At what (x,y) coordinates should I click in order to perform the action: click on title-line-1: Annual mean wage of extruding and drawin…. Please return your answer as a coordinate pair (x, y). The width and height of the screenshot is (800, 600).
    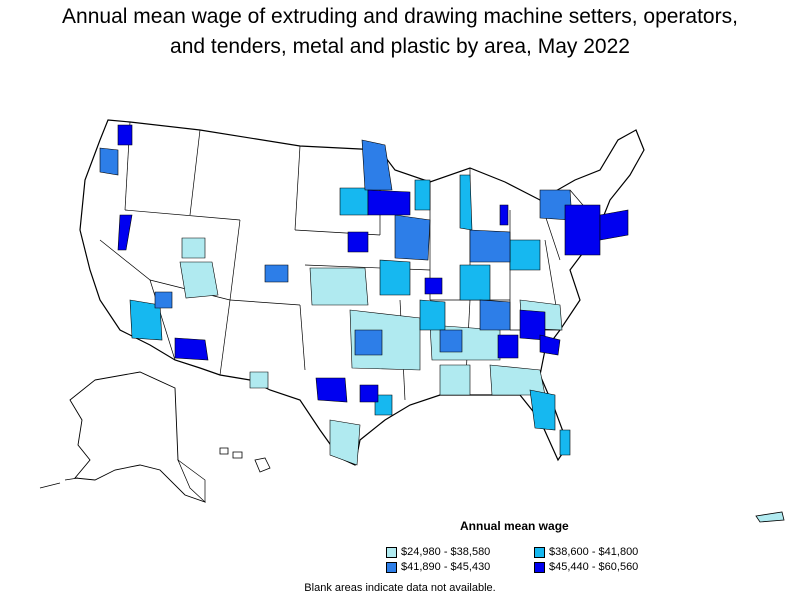
    Looking at the image, I should click on (400, 16).